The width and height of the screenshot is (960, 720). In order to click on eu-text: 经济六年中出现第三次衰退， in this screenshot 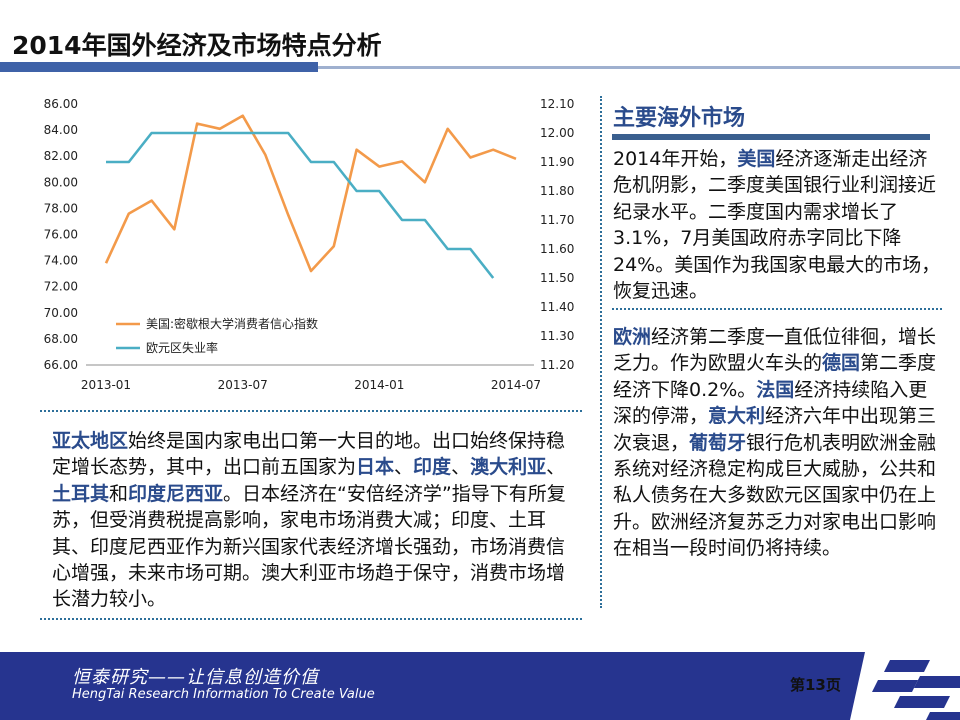, I will do `click(775, 429)`.